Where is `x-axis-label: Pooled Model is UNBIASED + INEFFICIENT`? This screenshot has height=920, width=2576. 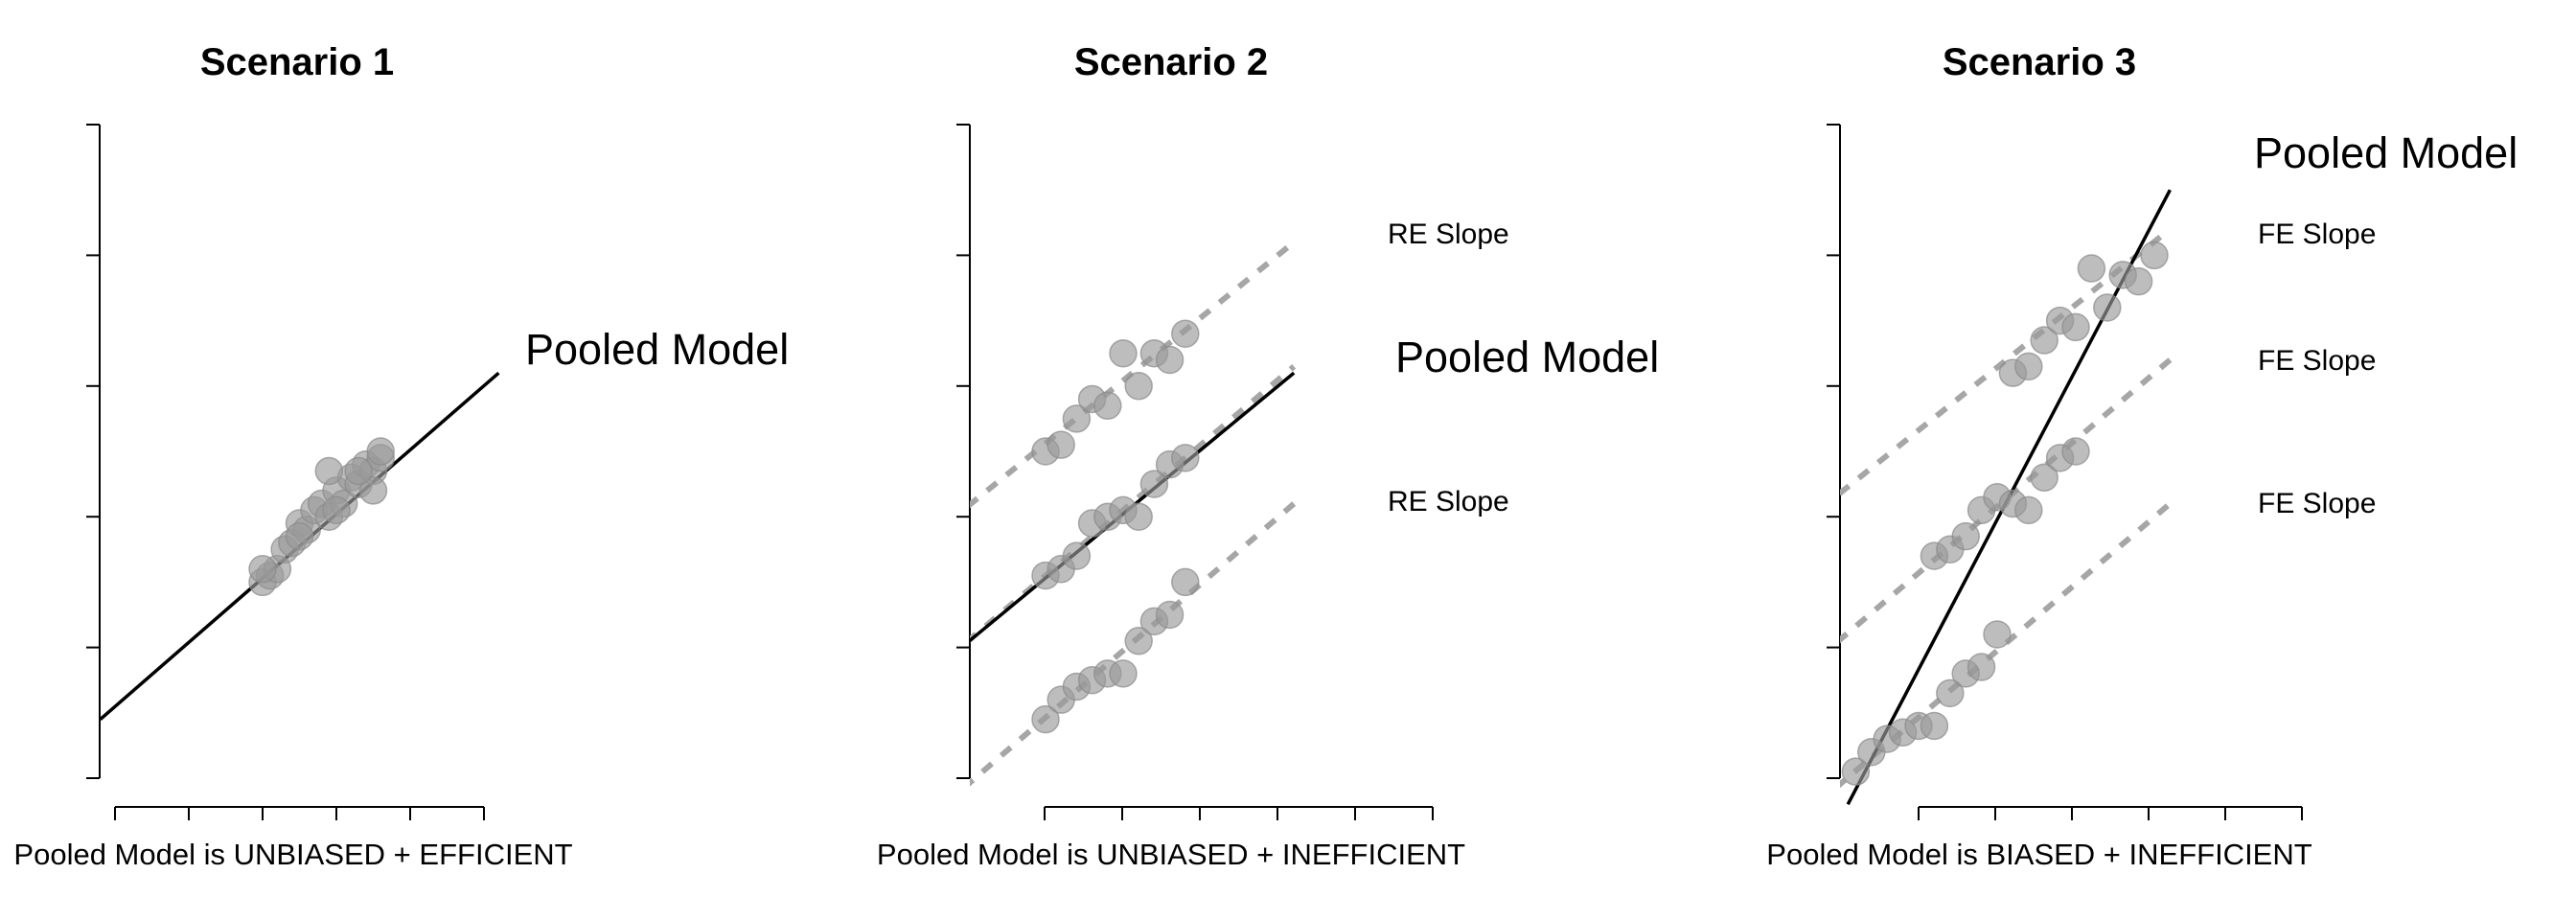
x-axis-label: Pooled Model is UNBIASED + INEFFICIENT is located at coordinates (1171, 854).